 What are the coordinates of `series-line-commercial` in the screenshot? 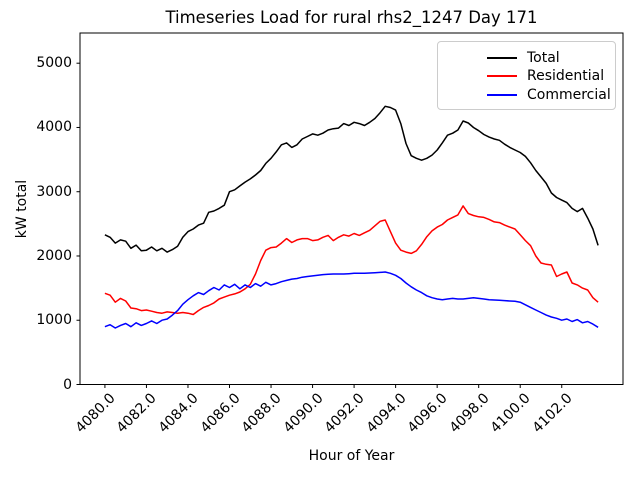 It's located at (351, 300).